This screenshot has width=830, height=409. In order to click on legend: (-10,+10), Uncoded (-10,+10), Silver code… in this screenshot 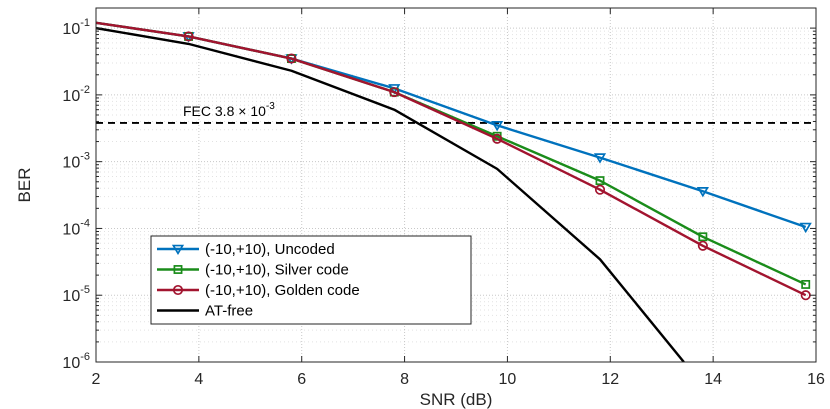, I will do `click(311, 280)`.